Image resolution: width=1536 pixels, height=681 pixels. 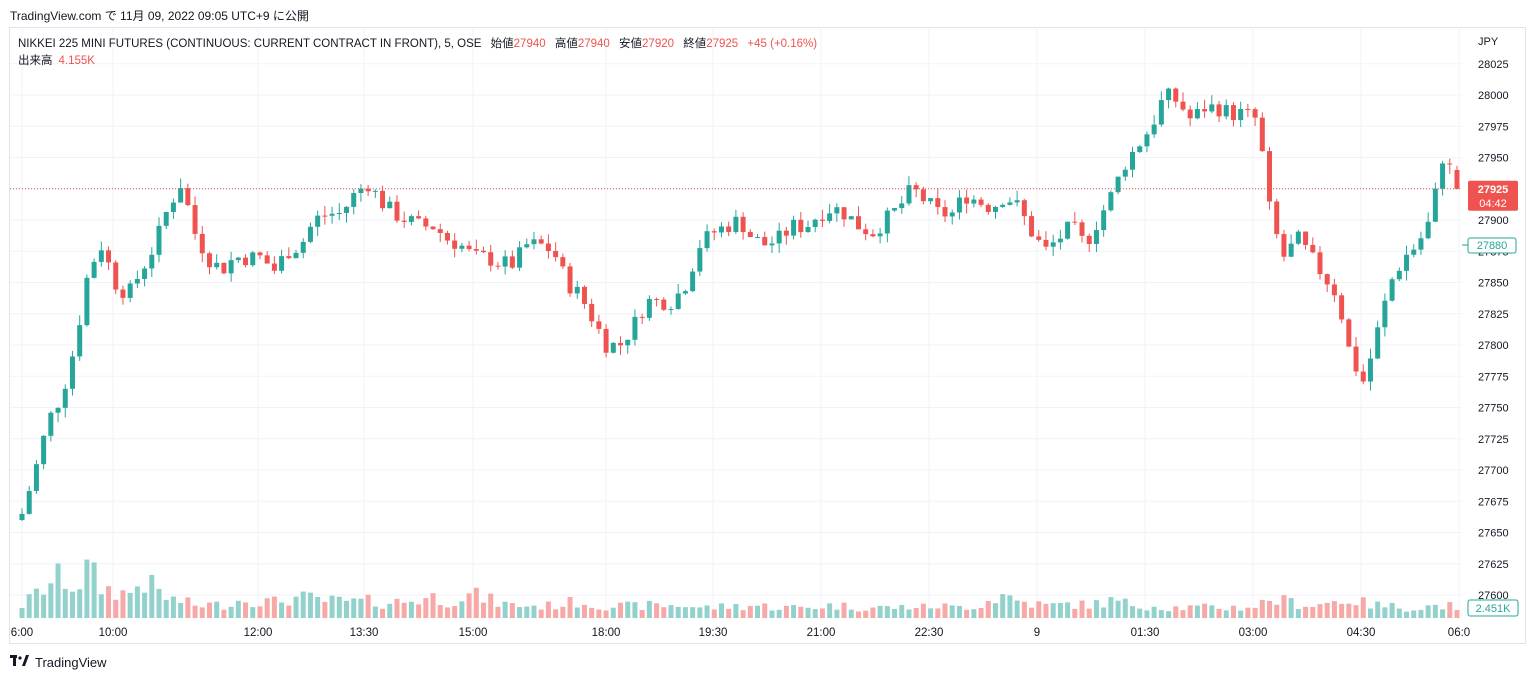 I want to click on marked-price-label: 27880, so click(x=1492, y=246).